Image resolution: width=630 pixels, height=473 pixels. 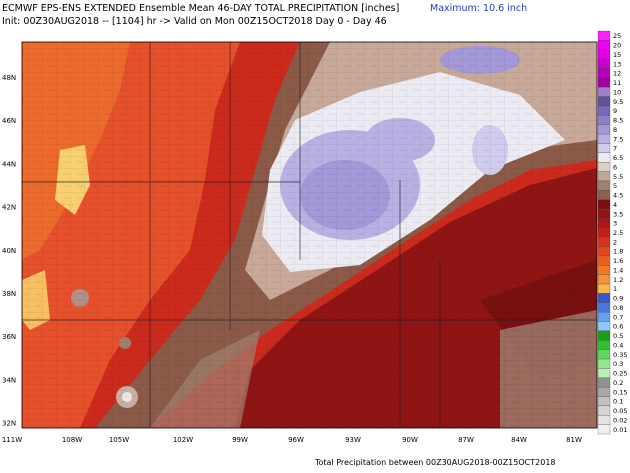 I want to click on colorbar-label: 0.5, so click(x=618, y=336).